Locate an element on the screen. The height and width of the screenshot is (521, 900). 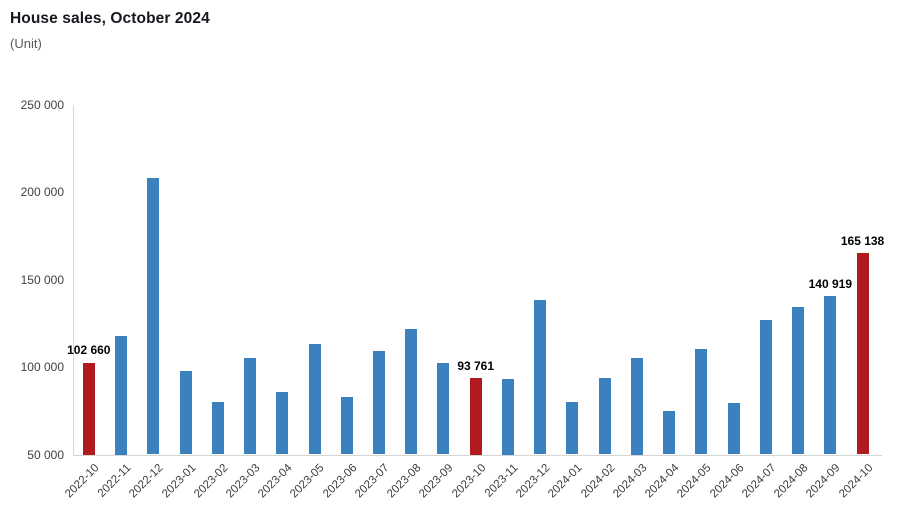
x-axis-tick-label: 2023-10 is located at coordinates (469, 481).